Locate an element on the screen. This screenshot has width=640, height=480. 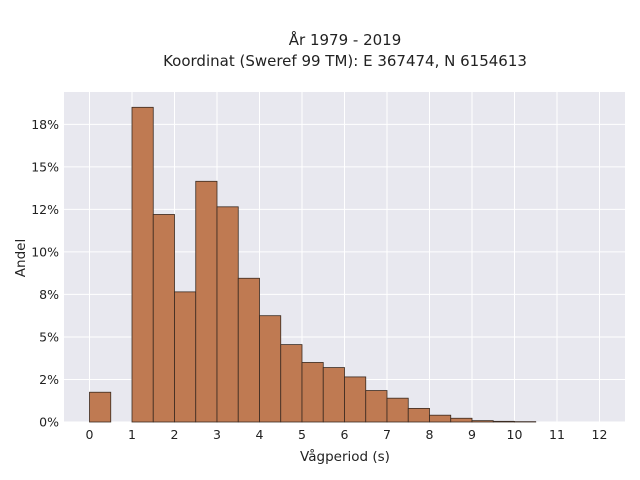
y-tick-label: 15% is located at coordinates (45, 166).